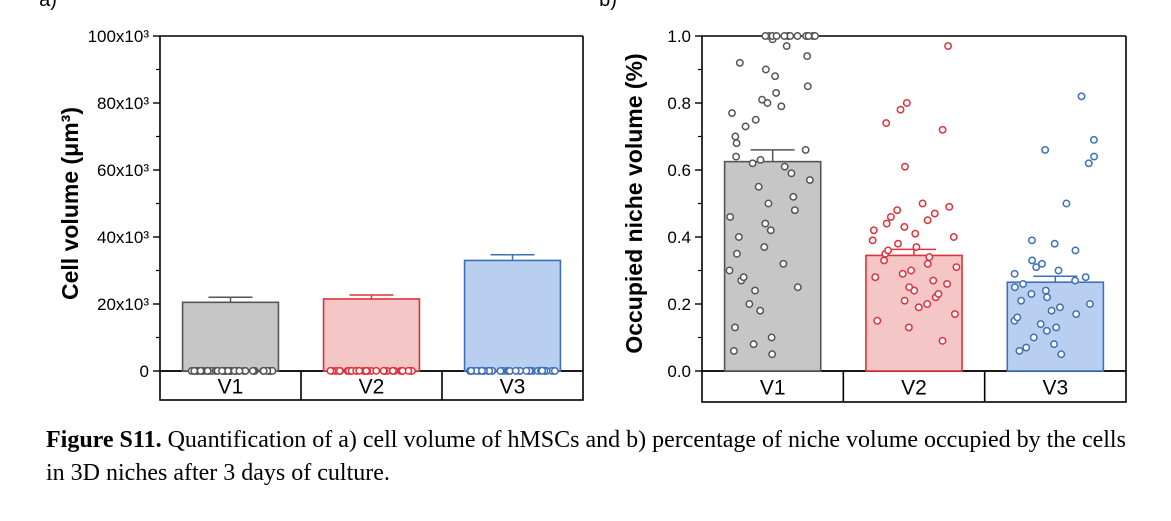 Image resolution: width=1171 pixels, height=521 pixels. I want to click on y-tick-label: 60x10³, so click(123, 170).